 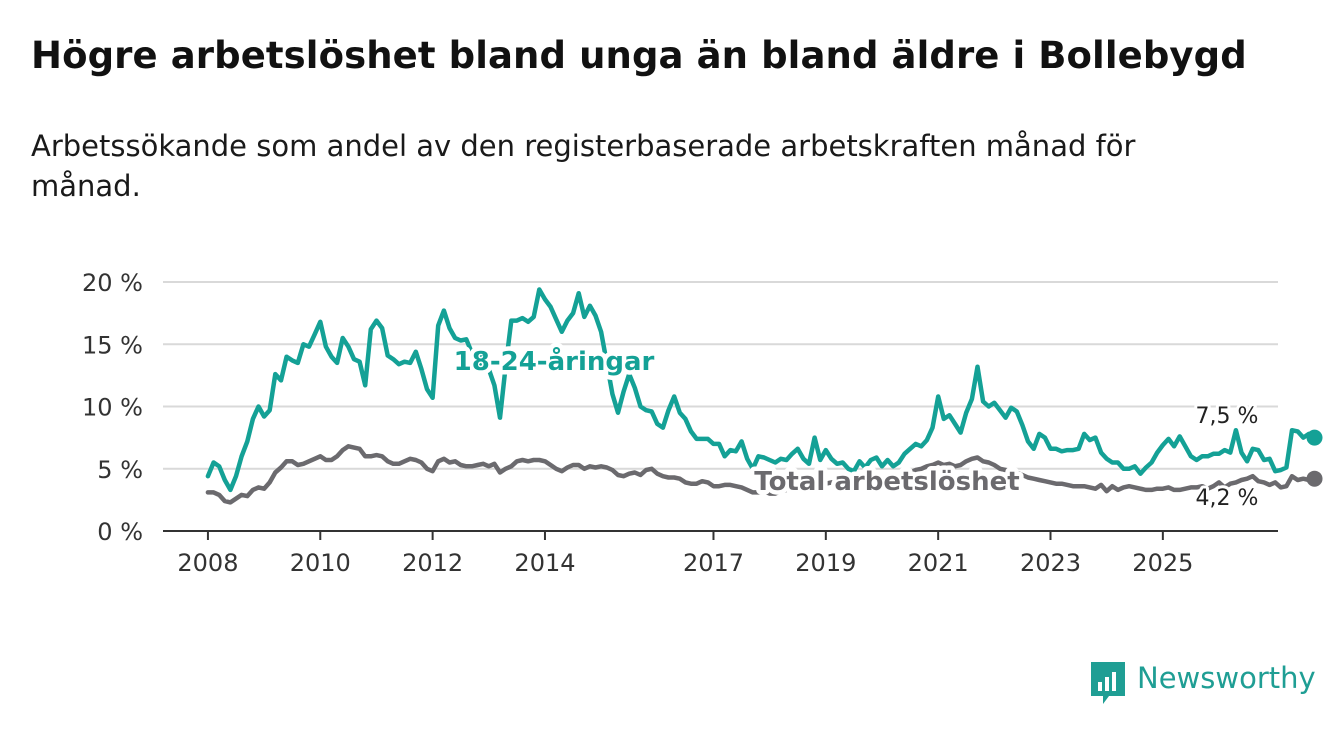 What do you see at coordinates (713, 563) in the screenshot?
I see `x-tick-label: 2017` at bounding box center [713, 563].